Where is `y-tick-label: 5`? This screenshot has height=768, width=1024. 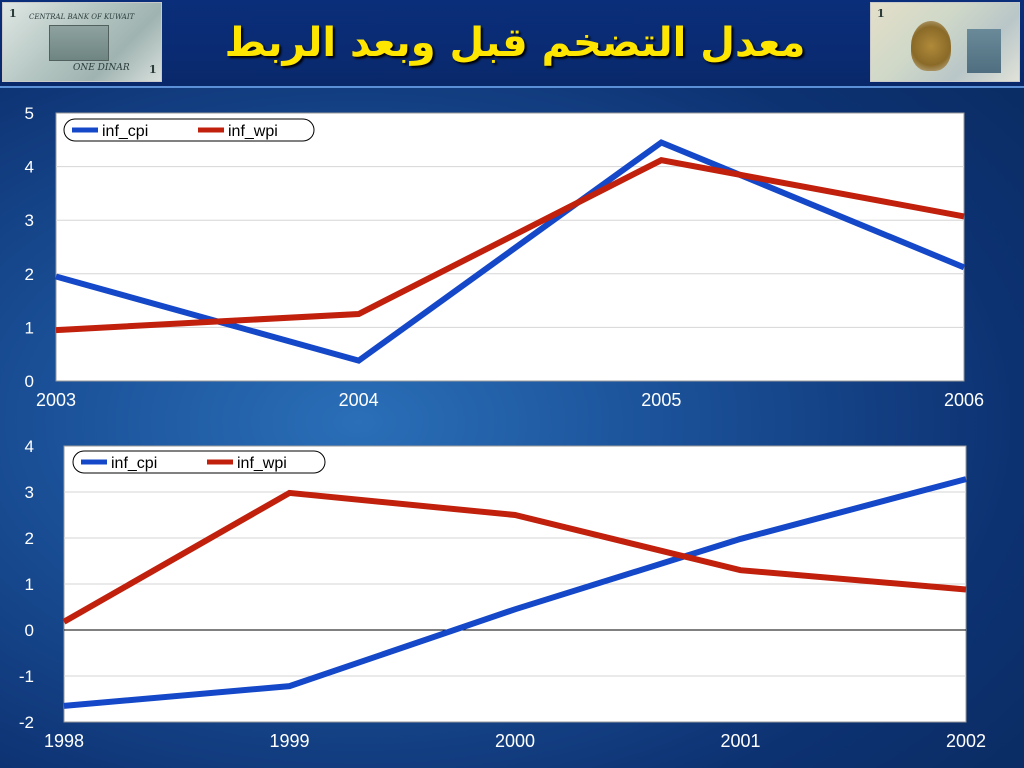
y-tick-label: 5 is located at coordinates (29, 113).